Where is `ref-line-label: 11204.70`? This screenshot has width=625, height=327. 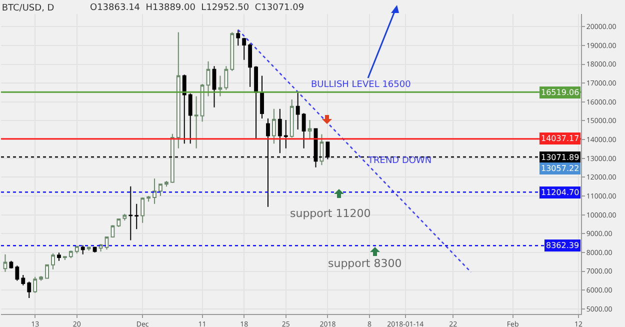
ref-line-label: 11204.70 is located at coordinates (560, 192).